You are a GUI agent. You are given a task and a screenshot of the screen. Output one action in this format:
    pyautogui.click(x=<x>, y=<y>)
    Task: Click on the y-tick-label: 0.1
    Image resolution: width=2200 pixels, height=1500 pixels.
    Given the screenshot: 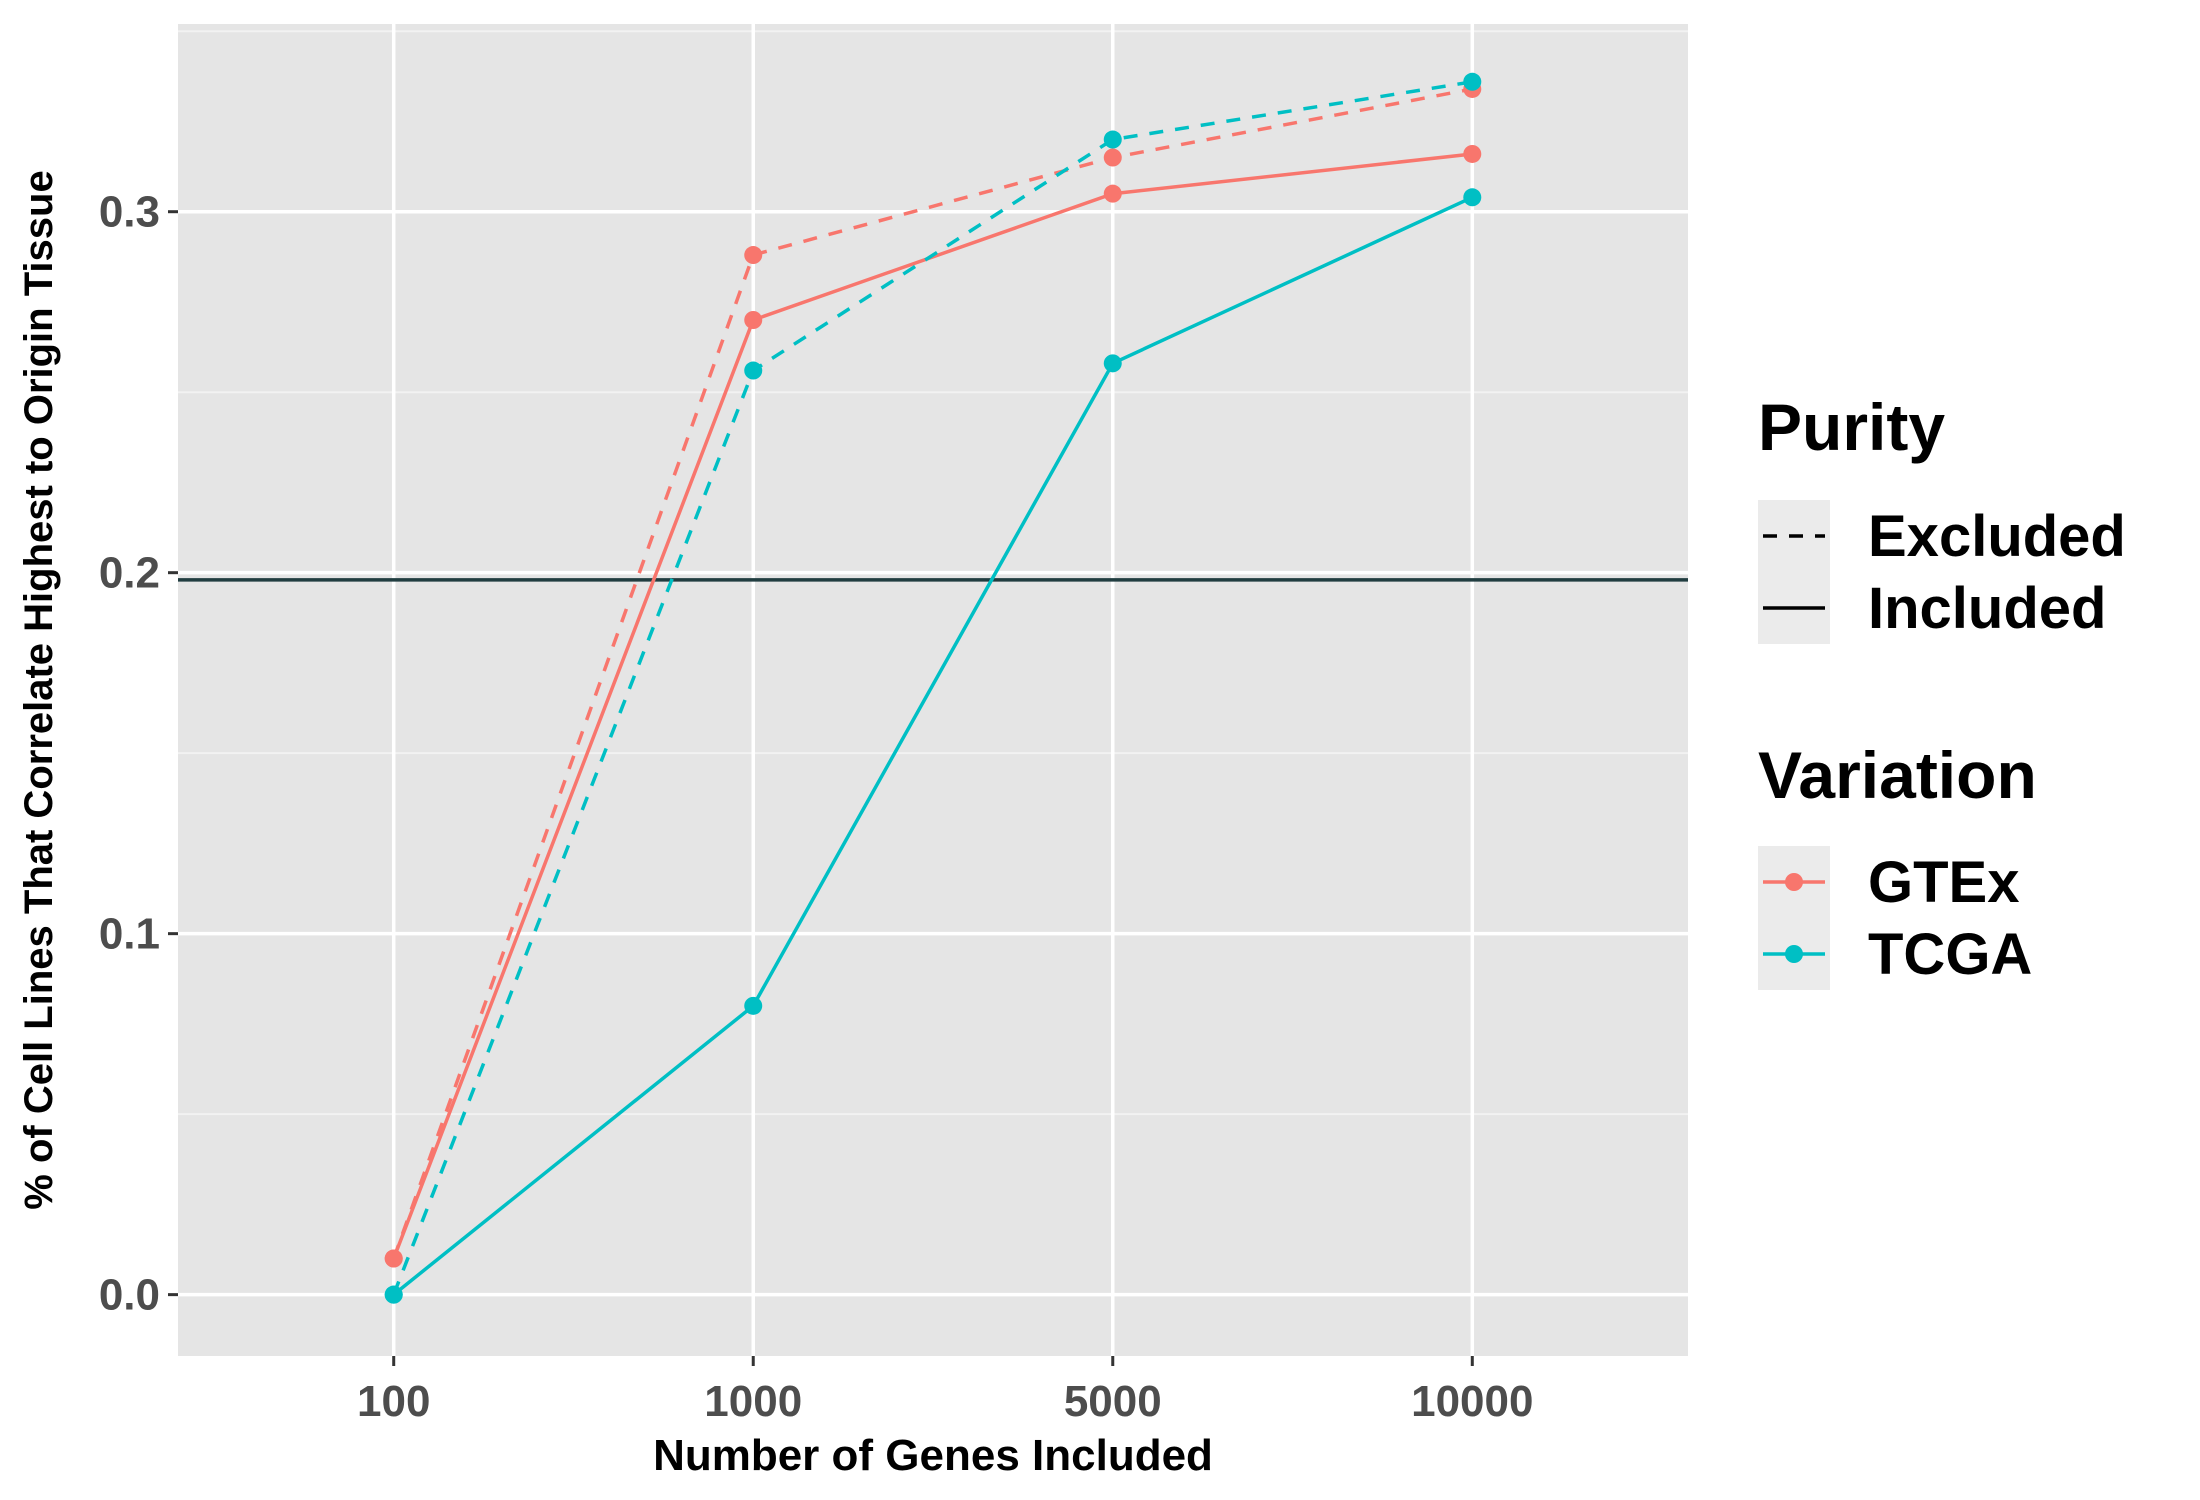 What is the action you would take?
    pyautogui.click(x=129, y=934)
    